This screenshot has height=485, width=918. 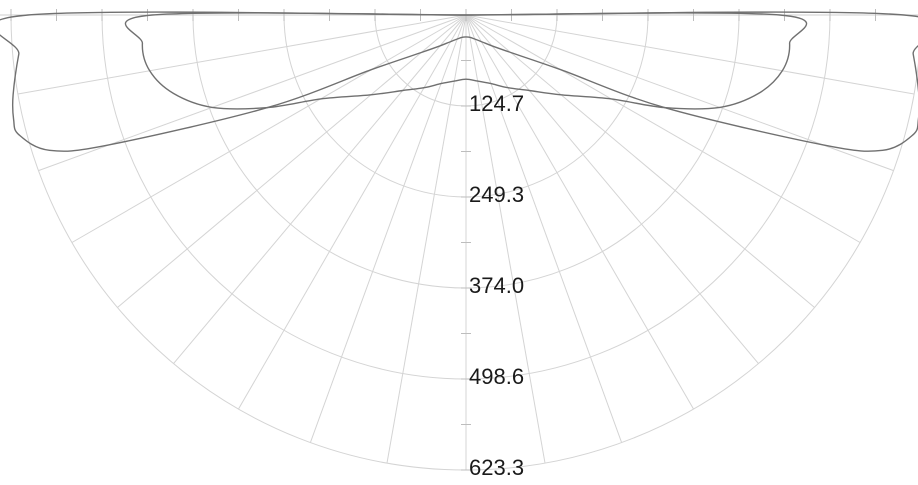 I want to click on r-tick-label: 249.3, so click(x=496, y=194).